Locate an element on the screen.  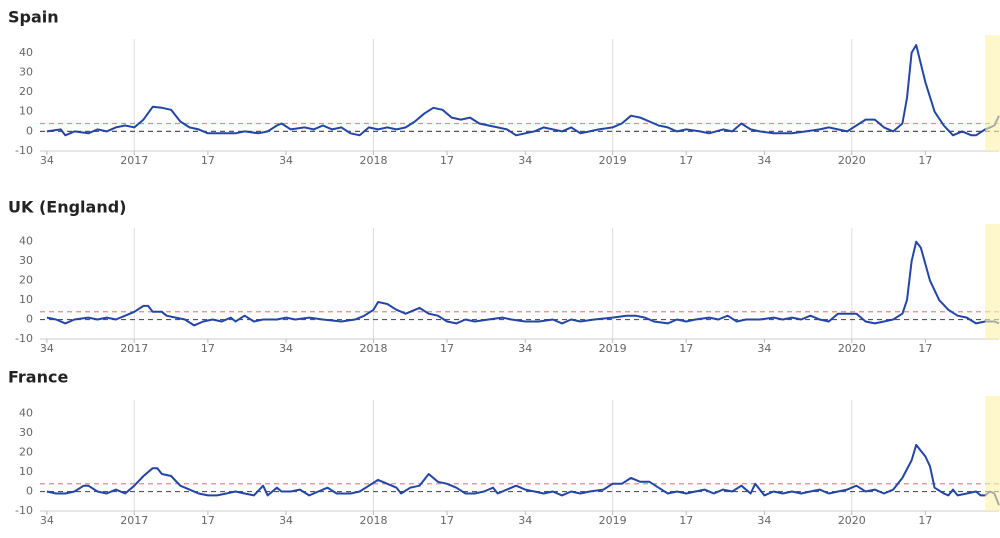
panel-title: UK (England) is located at coordinates (67, 207).